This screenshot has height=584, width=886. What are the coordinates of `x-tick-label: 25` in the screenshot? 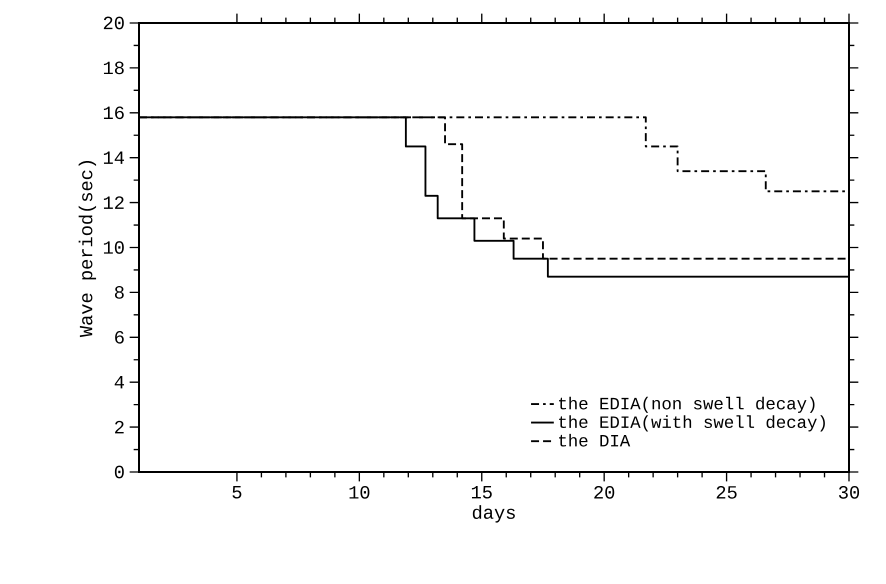 It's located at (726, 492).